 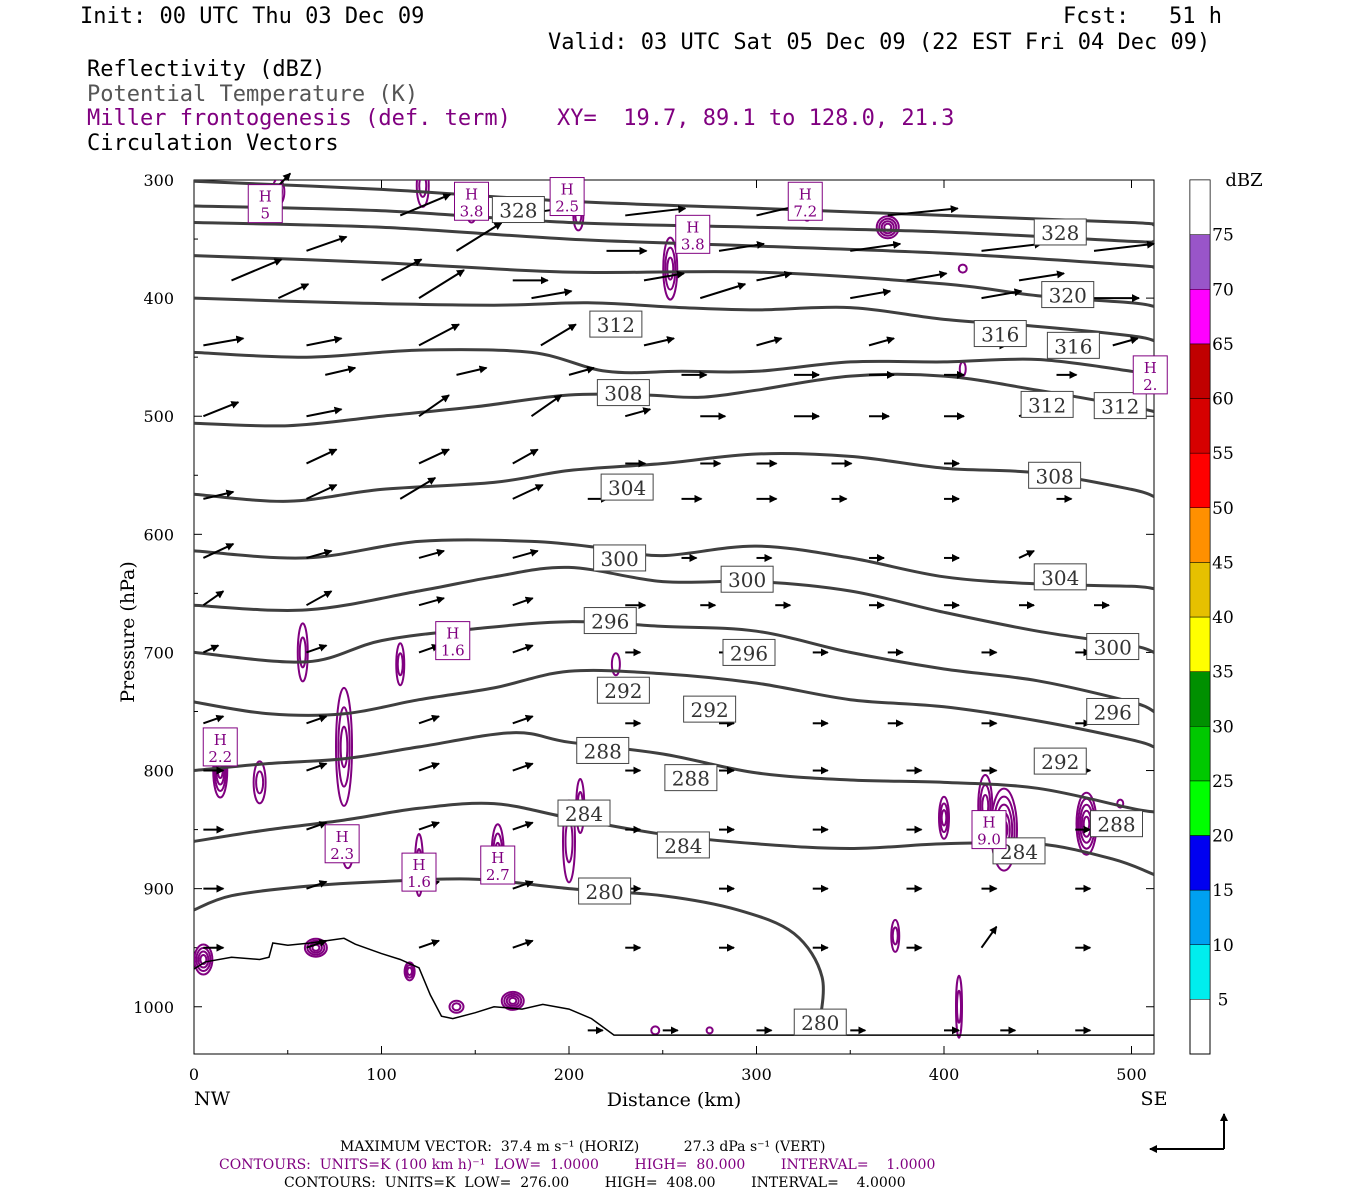 I want to click on x-end-label-left: NW, so click(x=212, y=1099).